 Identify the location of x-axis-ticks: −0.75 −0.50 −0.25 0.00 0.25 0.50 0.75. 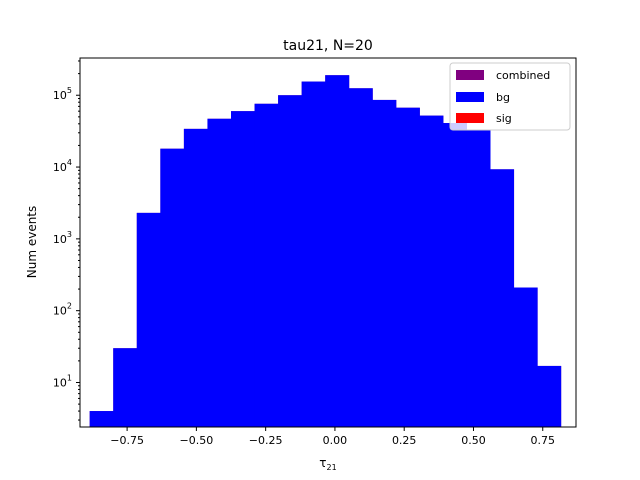
(332, 437).